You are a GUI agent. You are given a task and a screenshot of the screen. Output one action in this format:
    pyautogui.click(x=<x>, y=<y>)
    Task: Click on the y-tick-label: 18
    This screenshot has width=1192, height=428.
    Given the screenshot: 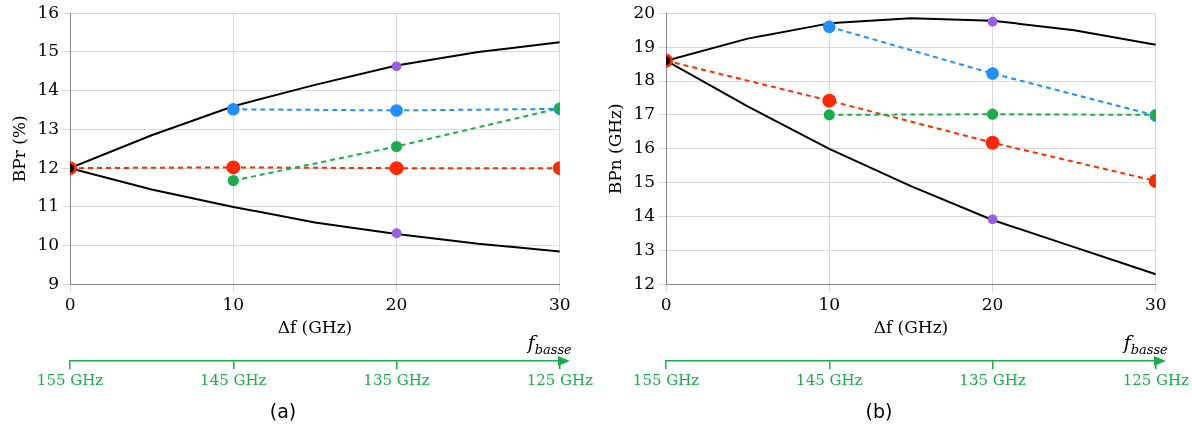 What is the action you would take?
    pyautogui.click(x=644, y=79)
    